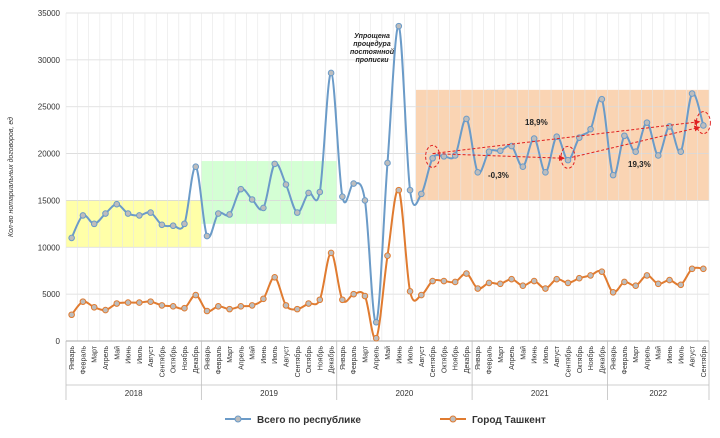 The width and height of the screenshot is (720, 438). What do you see at coordinates (269, 393) in the screenshot?
I see `year-label: 2019` at bounding box center [269, 393].